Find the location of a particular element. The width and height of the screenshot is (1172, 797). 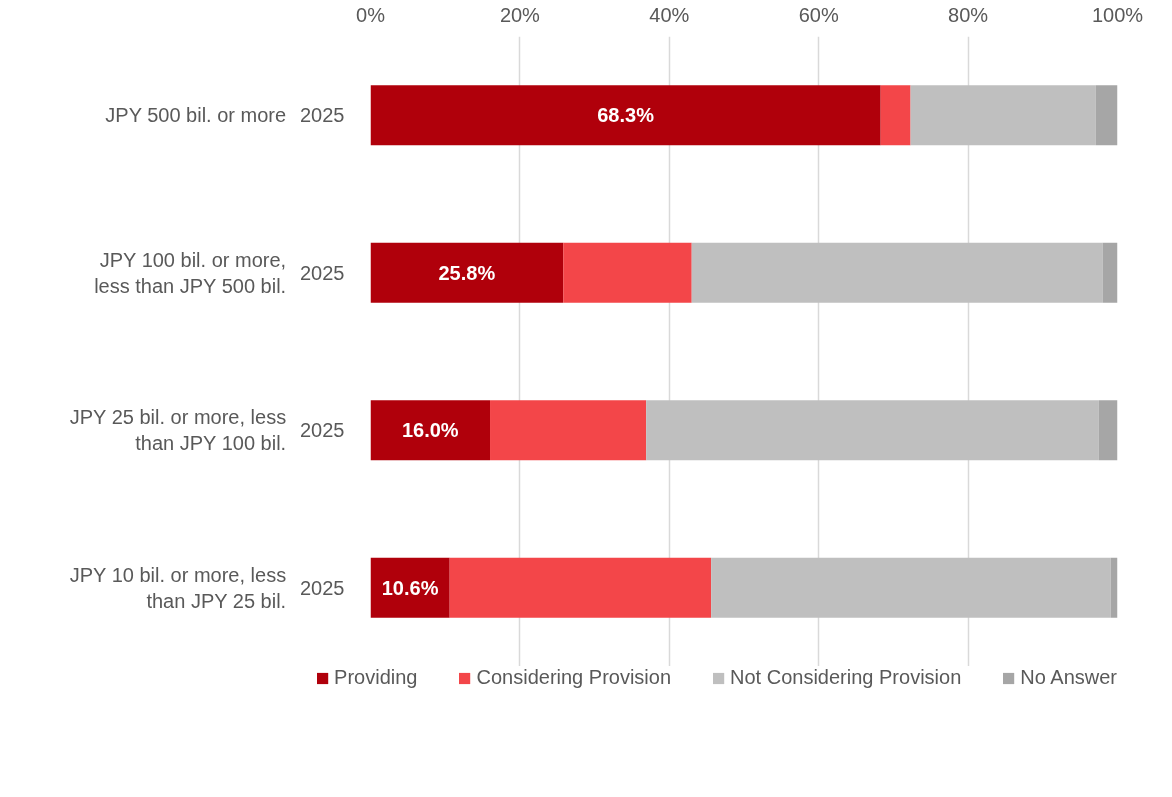

x-tick-label: 100% is located at coordinates (1117, 14).